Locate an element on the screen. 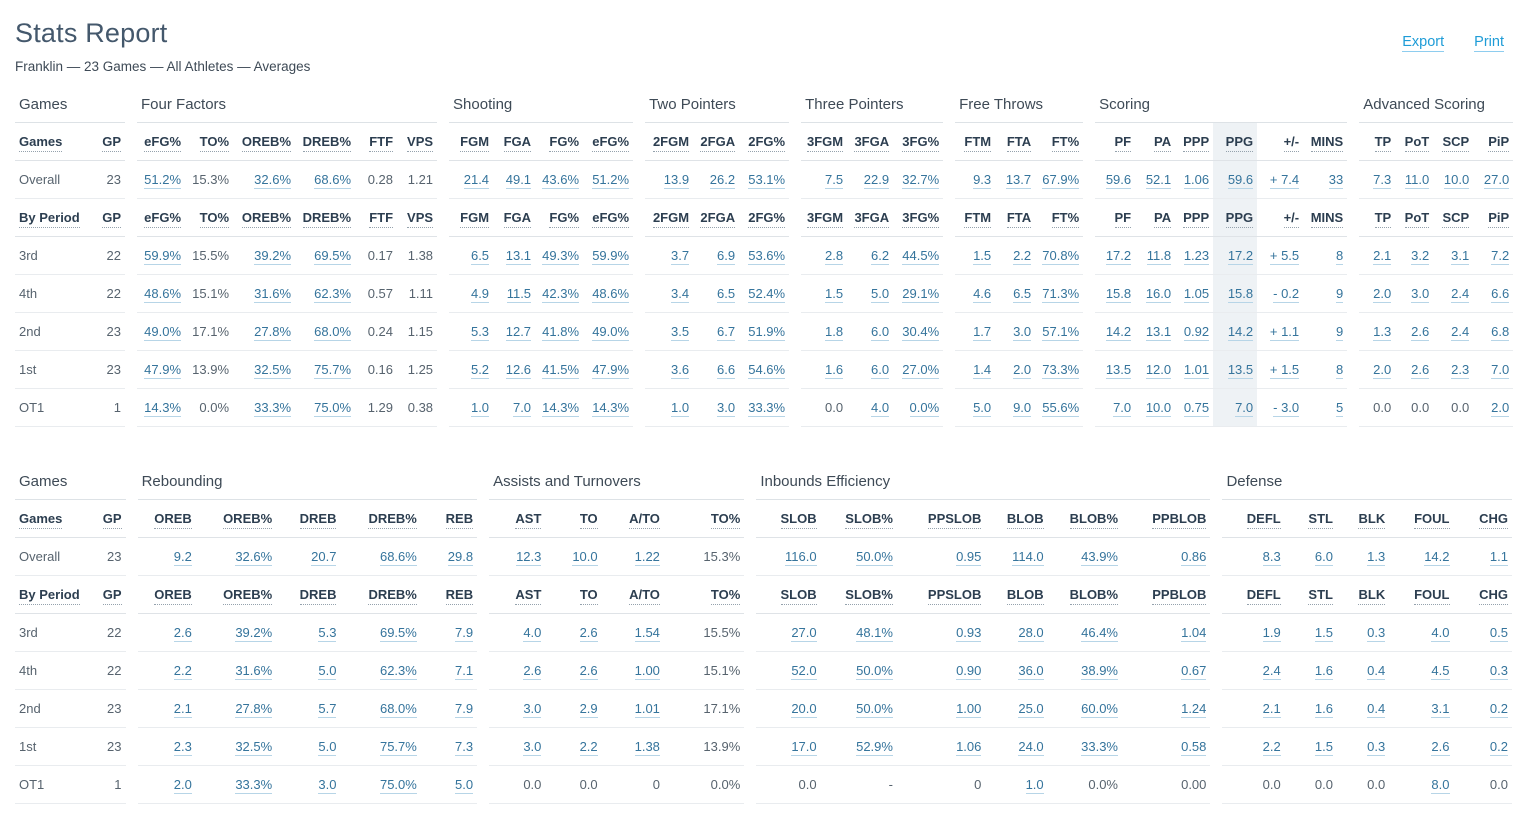 The height and width of the screenshot is (824, 1527). cell-link-scp: 3.1 is located at coordinates (1460, 256).